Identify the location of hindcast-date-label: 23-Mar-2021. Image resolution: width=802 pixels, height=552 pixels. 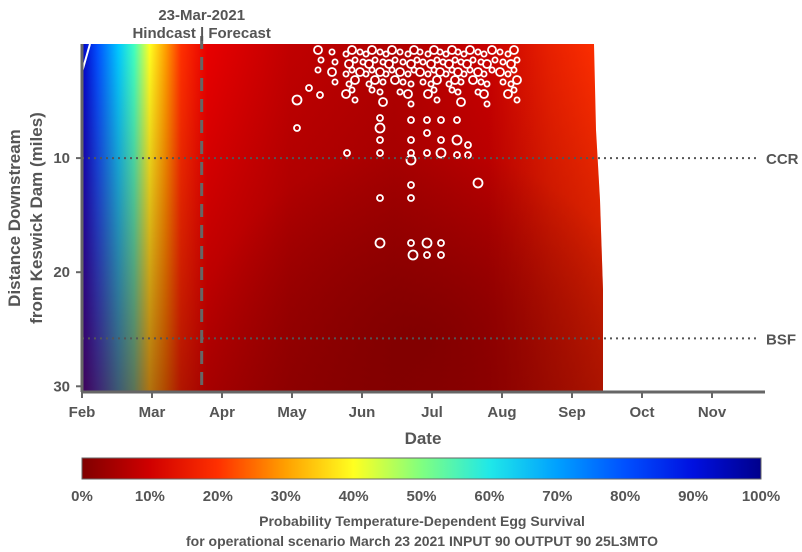
(201, 15).